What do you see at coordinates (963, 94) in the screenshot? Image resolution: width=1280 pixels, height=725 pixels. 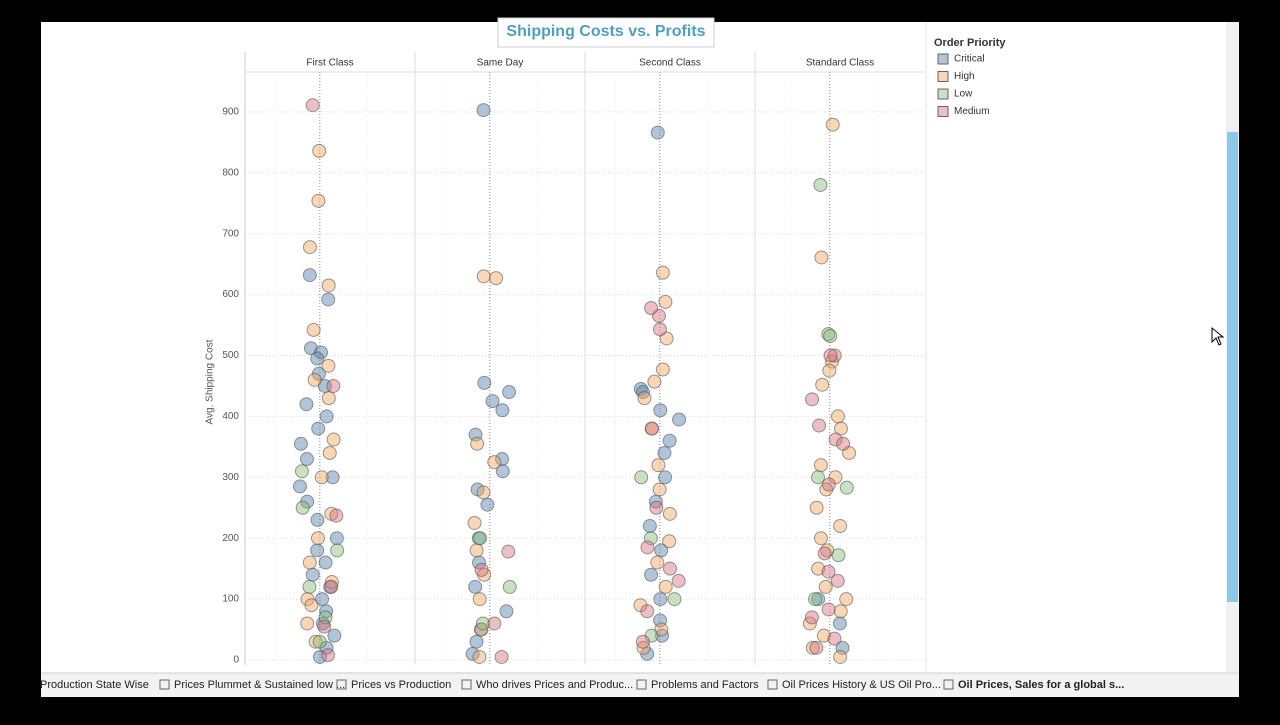 I see `legend-label: Low` at bounding box center [963, 94].